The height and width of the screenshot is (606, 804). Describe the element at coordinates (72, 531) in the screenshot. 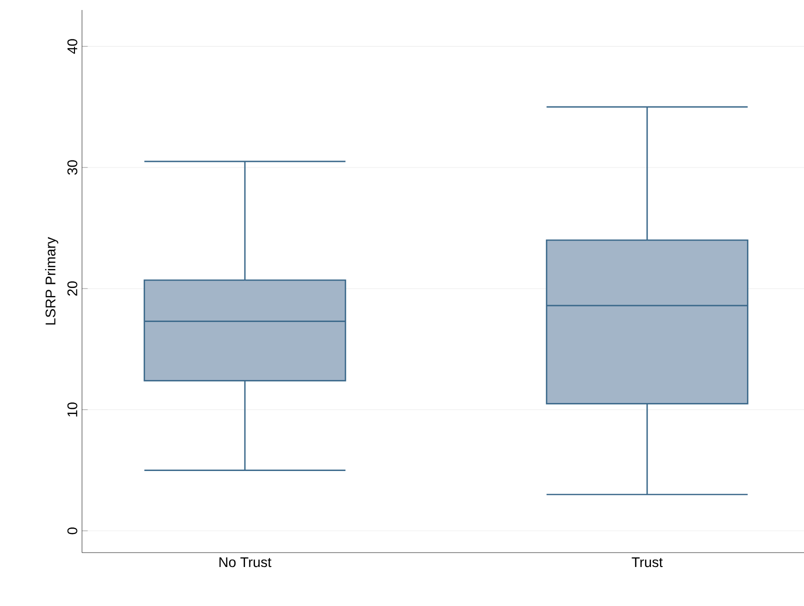

I see `y-tick-label: 0` at that location.